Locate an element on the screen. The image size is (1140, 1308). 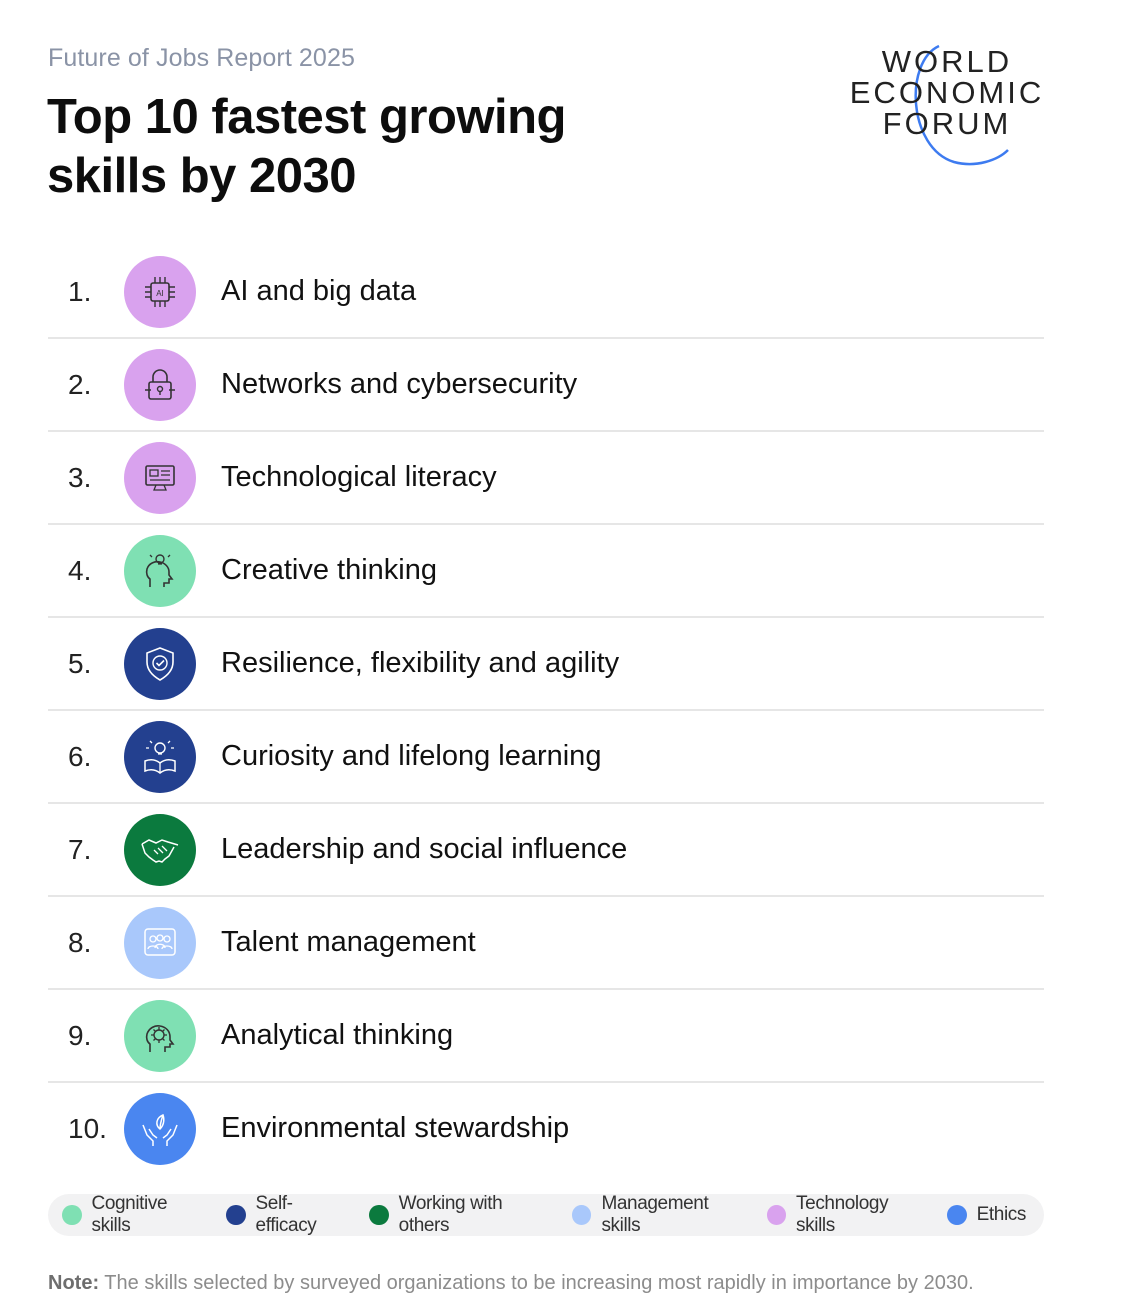
legend-label: Technology skills is located at coordinates (842, 1214).